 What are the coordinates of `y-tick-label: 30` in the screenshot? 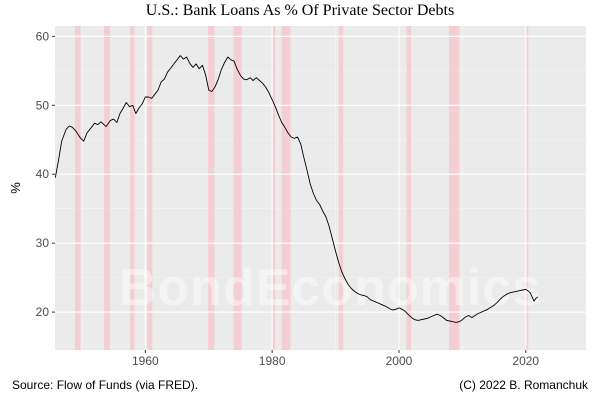 It's located at (43, 243).